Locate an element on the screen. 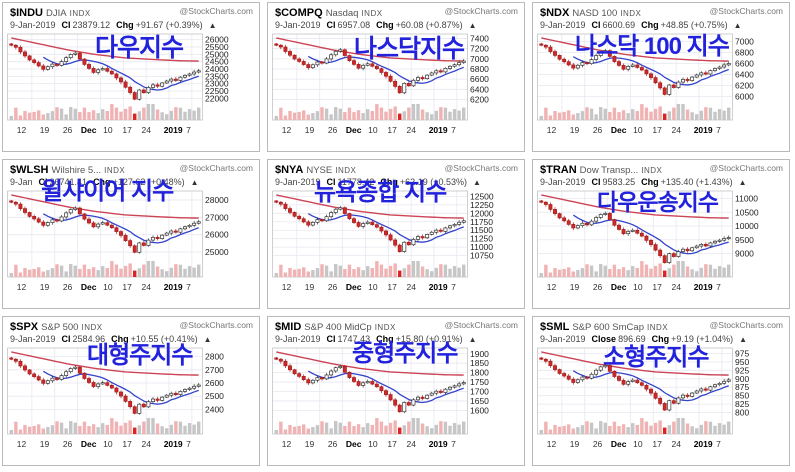 The width and height of the screenshot is (795, 472). panel-header: $NDX NASD 100 INDX @StockCharts.com is located at coordinates (661, 11).